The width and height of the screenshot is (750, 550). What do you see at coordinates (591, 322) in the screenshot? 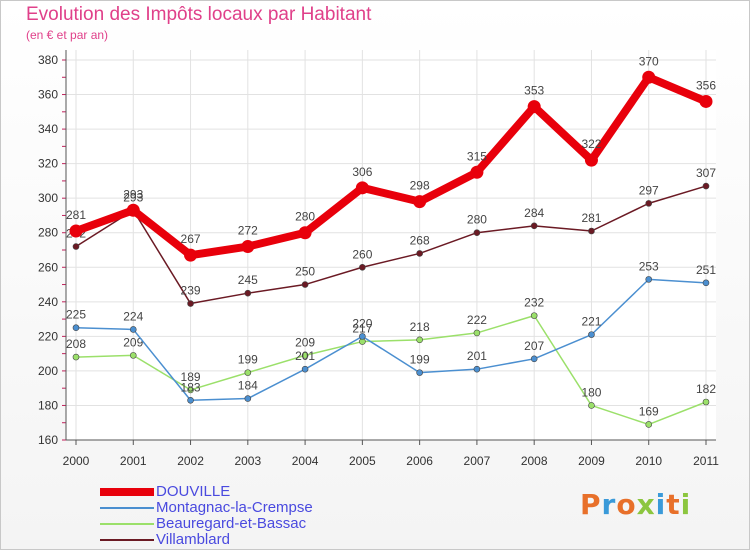
I see `data-label: 221` at bounding box center [591, 322].